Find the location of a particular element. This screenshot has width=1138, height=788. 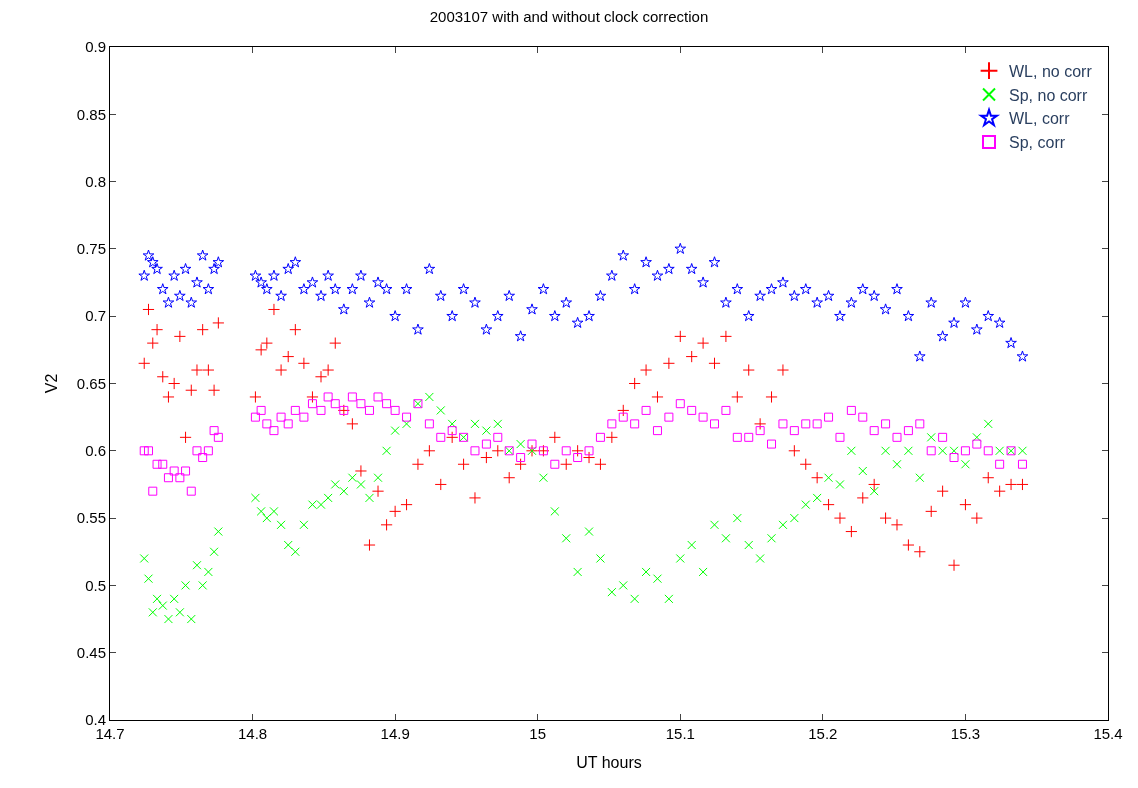

x-tick-label: 15.3 is located at coordinates (965, 733).